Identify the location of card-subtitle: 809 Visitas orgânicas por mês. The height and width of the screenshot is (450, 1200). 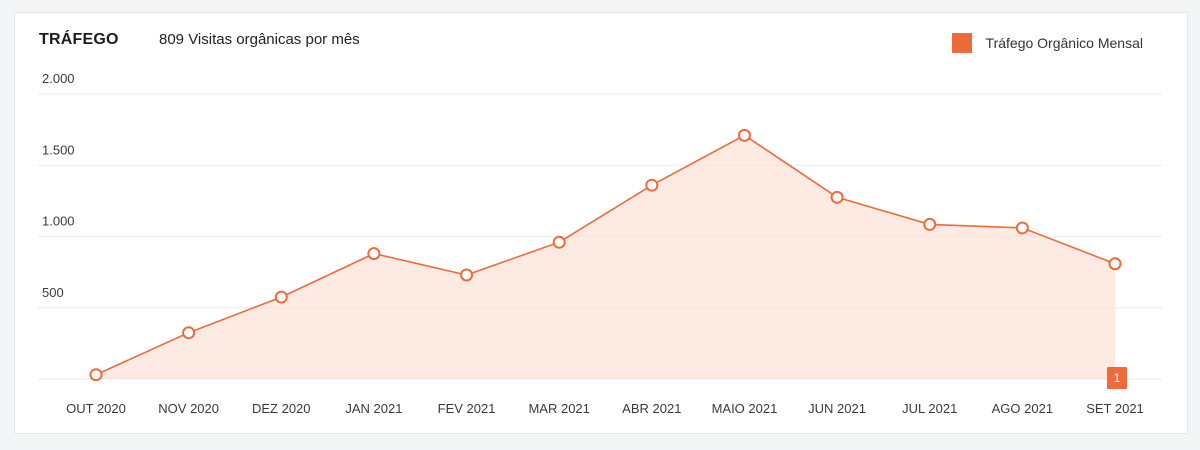
(259, 39).